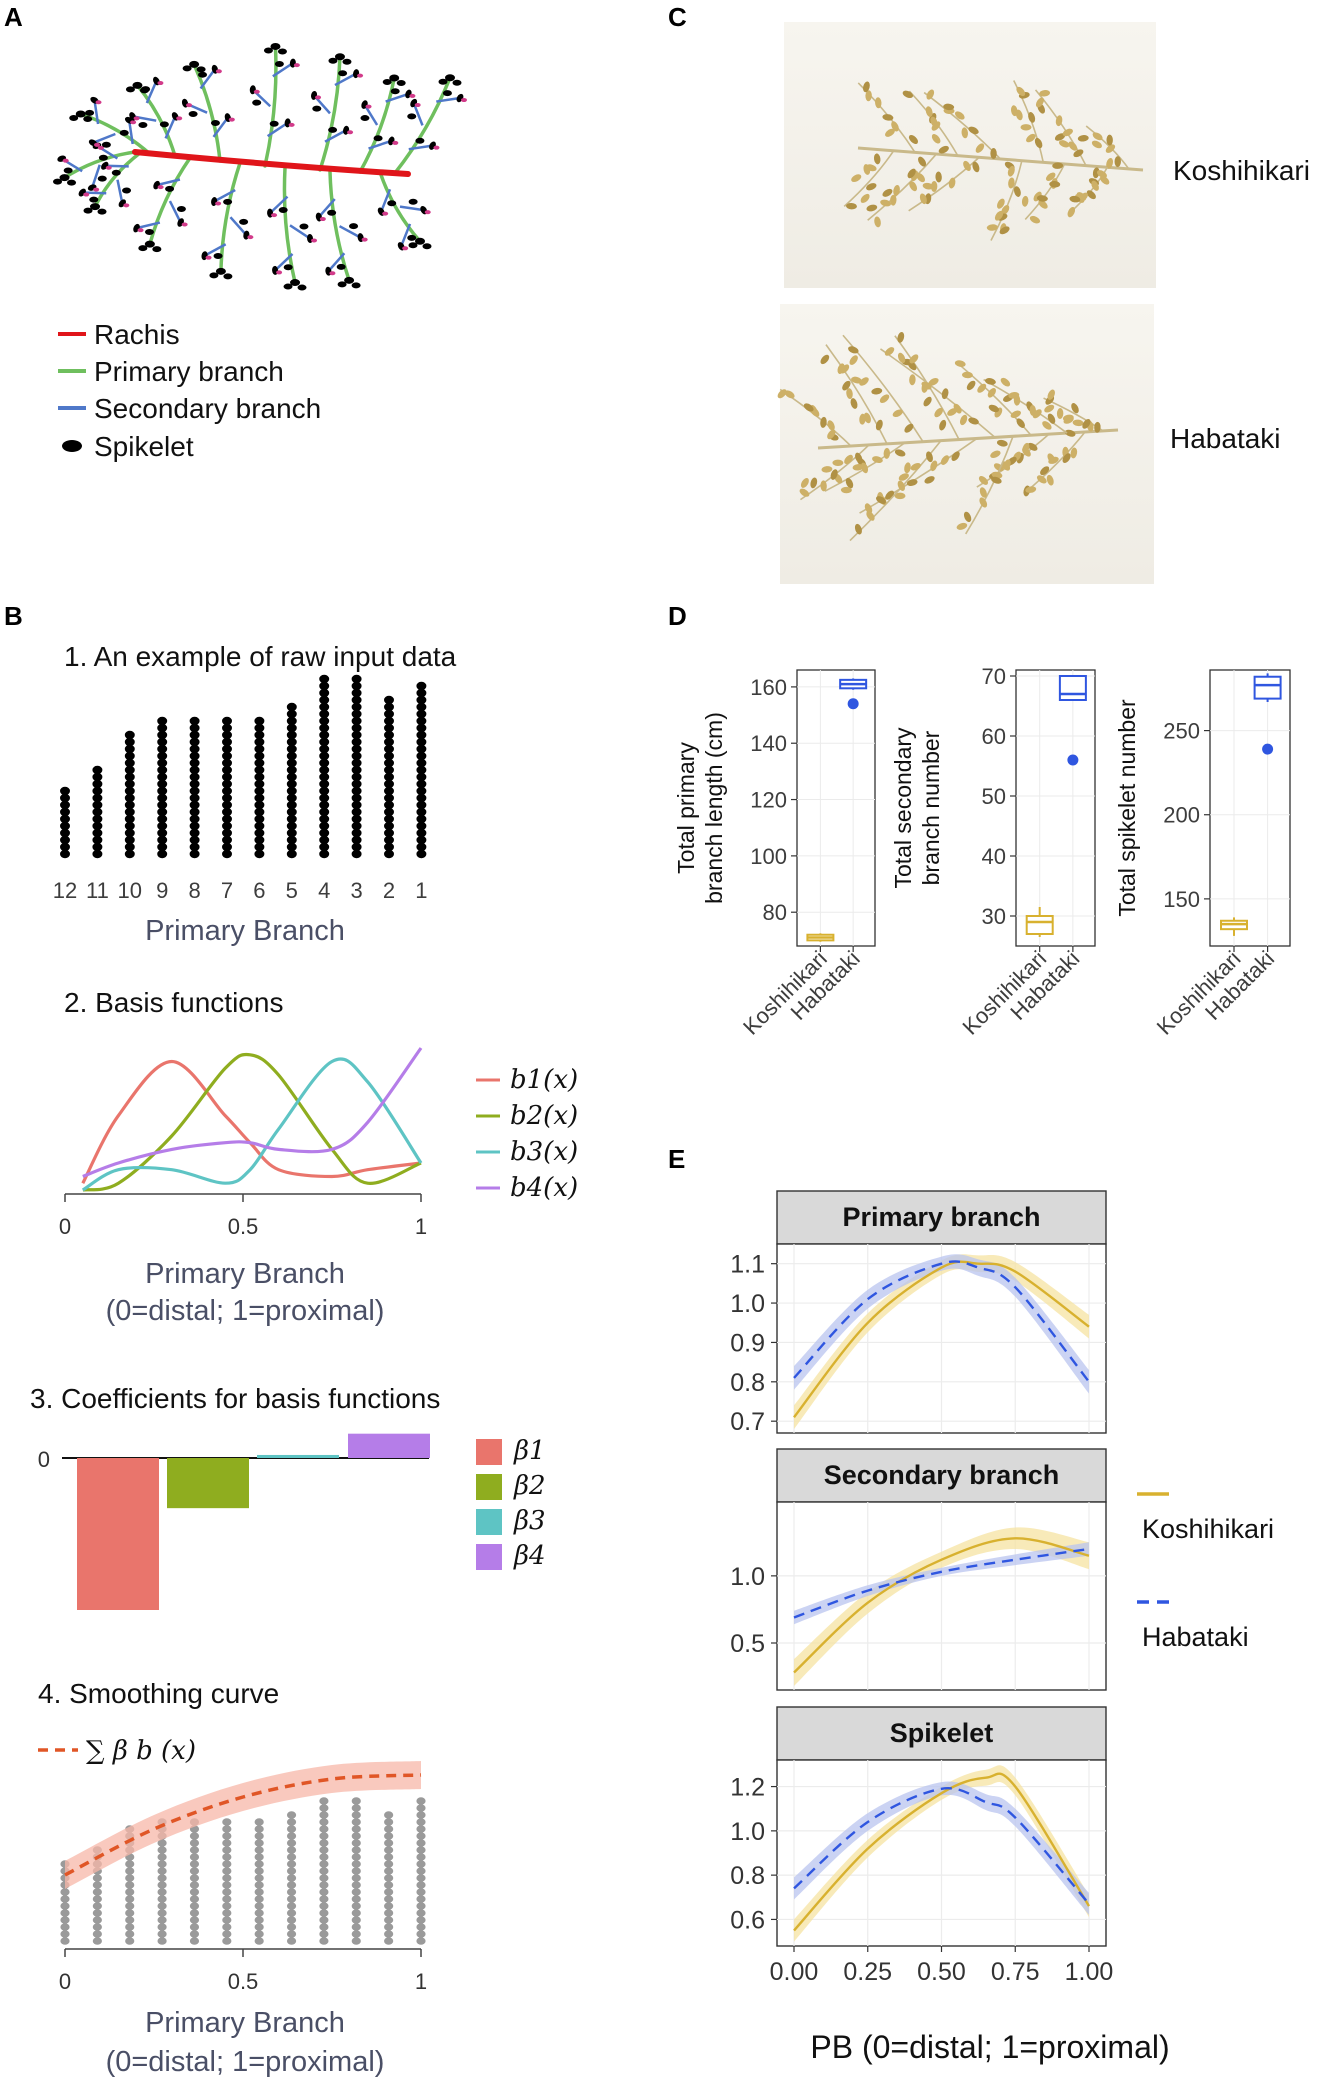 This screenshot has height=2083, width=1326. I want to click on facet-strip, so click(941, 1217).